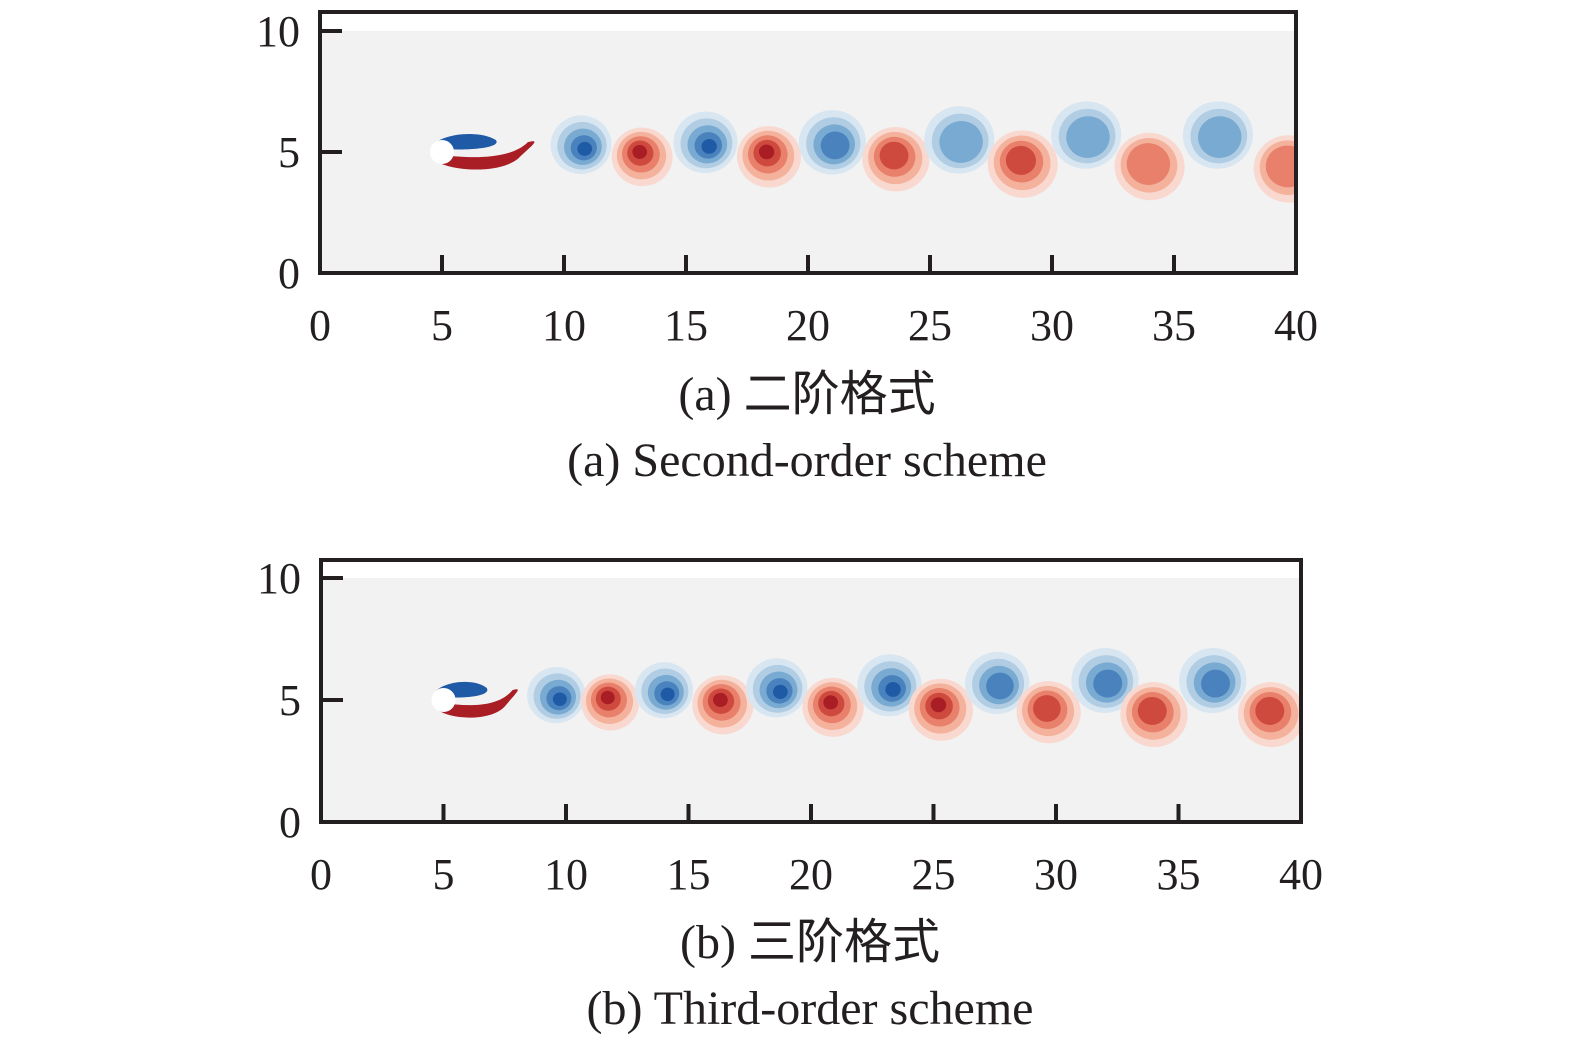 Image resolution: width=1575 pixels, height=1047 pixels. I want to click on caption-b-chinese: (b) 三阶格式, so click(810, 942).